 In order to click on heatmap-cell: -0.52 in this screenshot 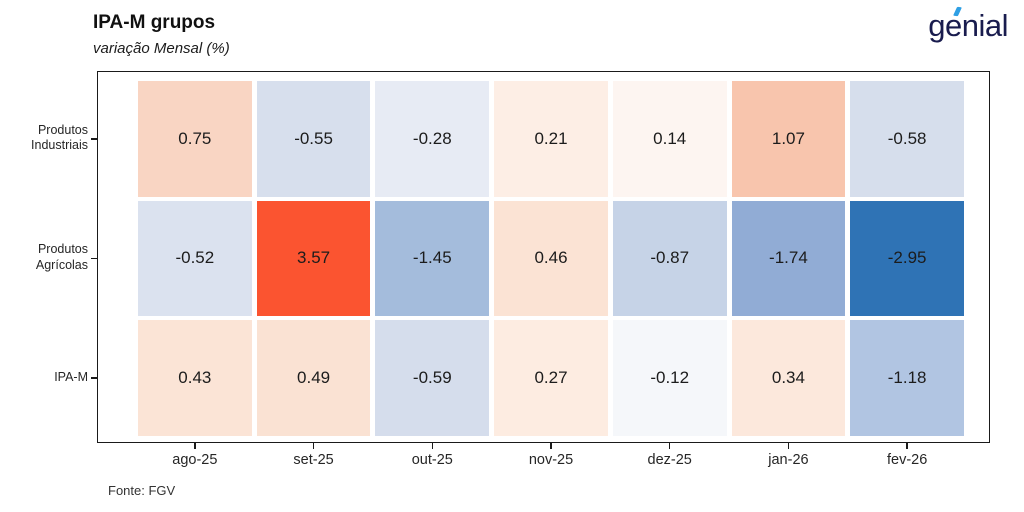, I will do `click(195, 258)`.